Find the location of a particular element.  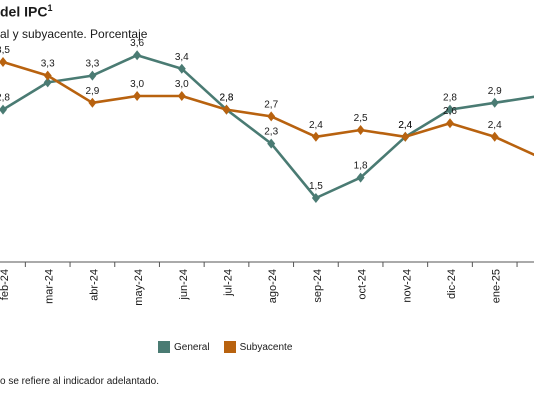

x-tick-label: ago-24 is located at coordinates (273, 286).